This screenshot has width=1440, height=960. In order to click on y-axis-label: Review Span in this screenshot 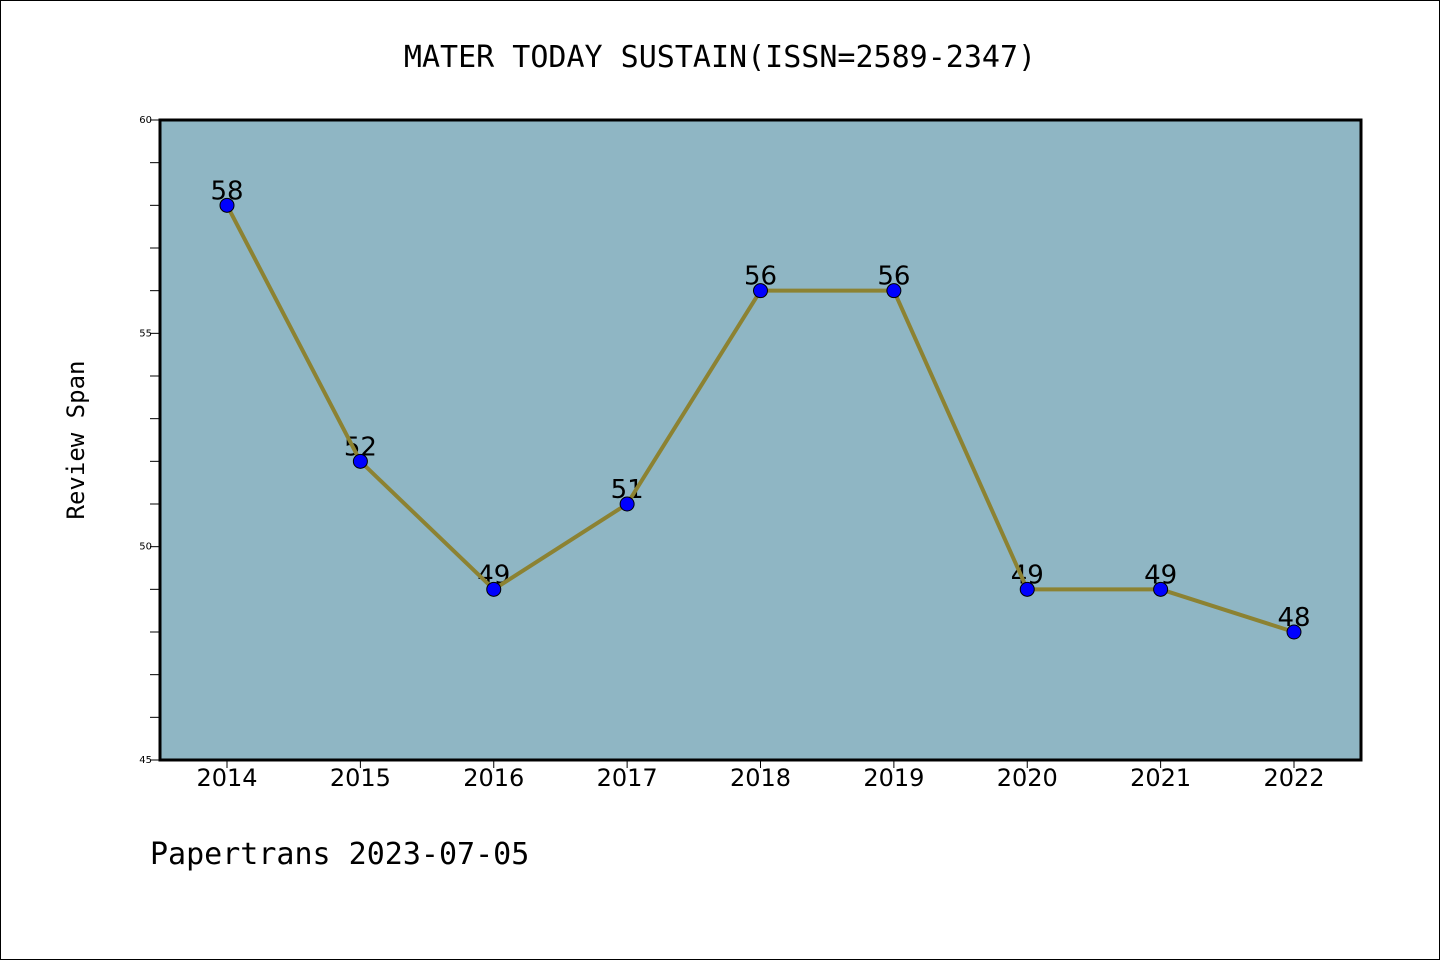, I will do `click(76, 440)`.